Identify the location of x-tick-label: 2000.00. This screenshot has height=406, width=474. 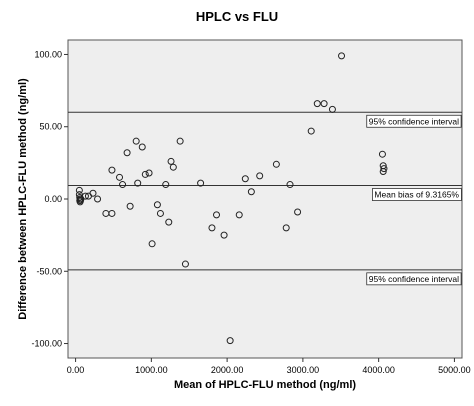
(227, 370).